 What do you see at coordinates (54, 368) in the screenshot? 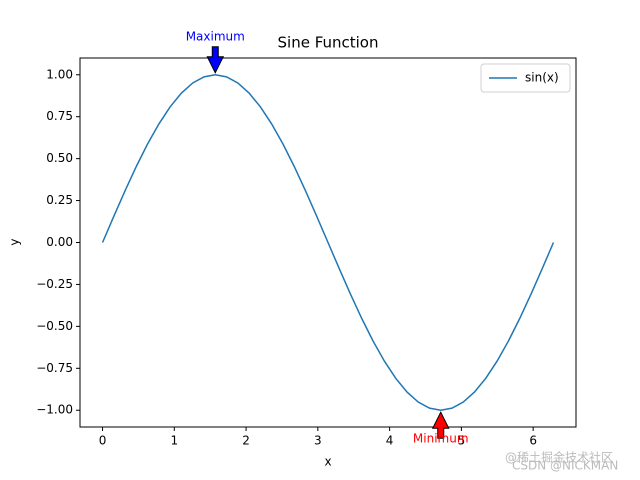
I see `y-tick-label: −0.75` at bounding box center [54, 368].